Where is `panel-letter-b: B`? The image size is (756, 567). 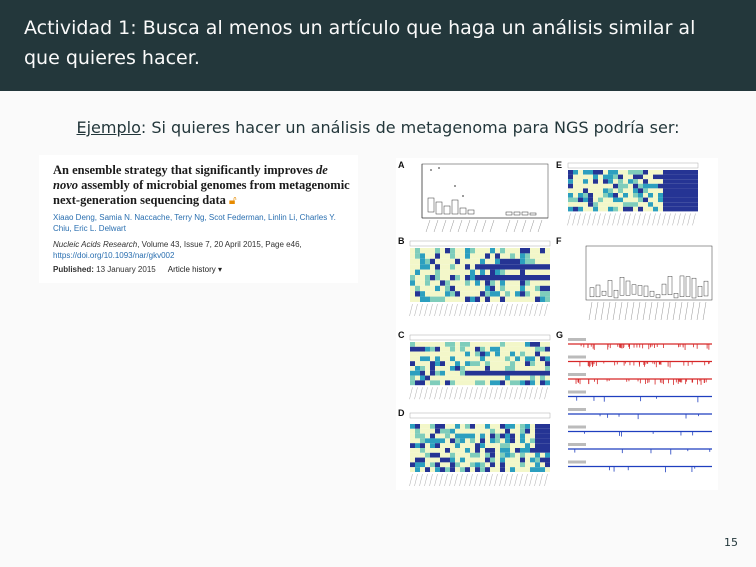
panel-letter-b: B is located at coordinates (401, 241).